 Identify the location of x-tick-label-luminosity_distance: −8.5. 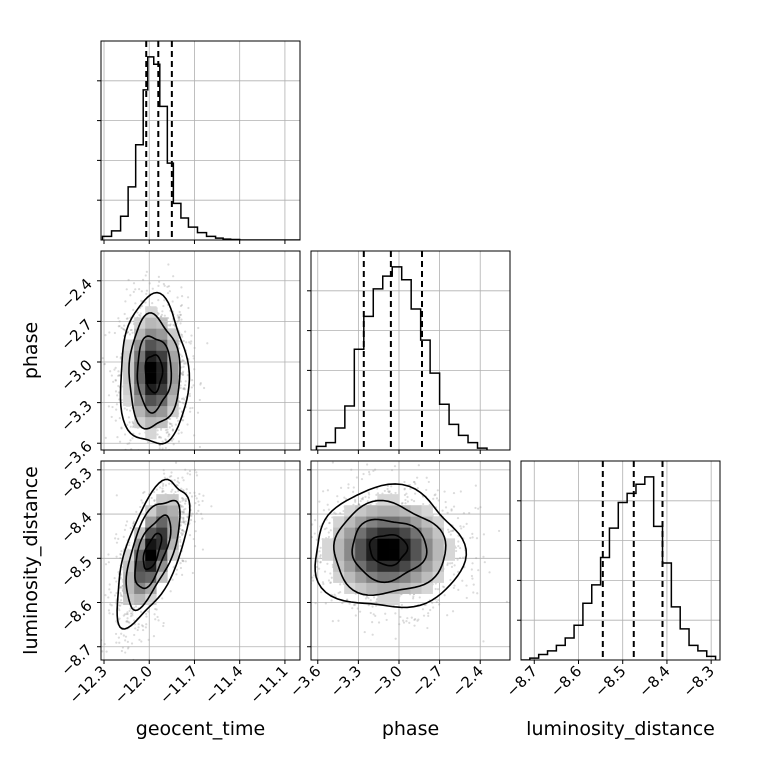
(610, 681).